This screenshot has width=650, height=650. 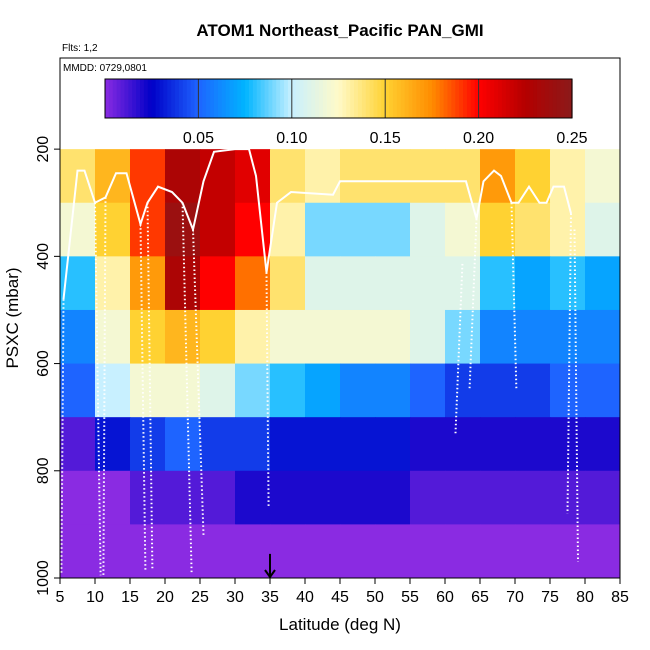 What do you see at coordinates (305, 597) in the screenshot?
I see `x-tick-label: 40` at bounding box center [305, 597].